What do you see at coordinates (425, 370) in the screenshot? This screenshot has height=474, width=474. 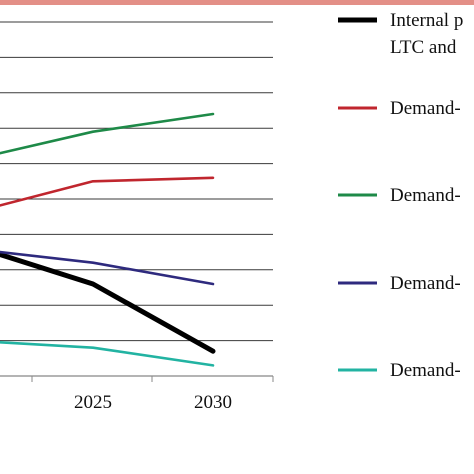 I see `legend-label-5: Demand-` at bounding box center [425, 370].